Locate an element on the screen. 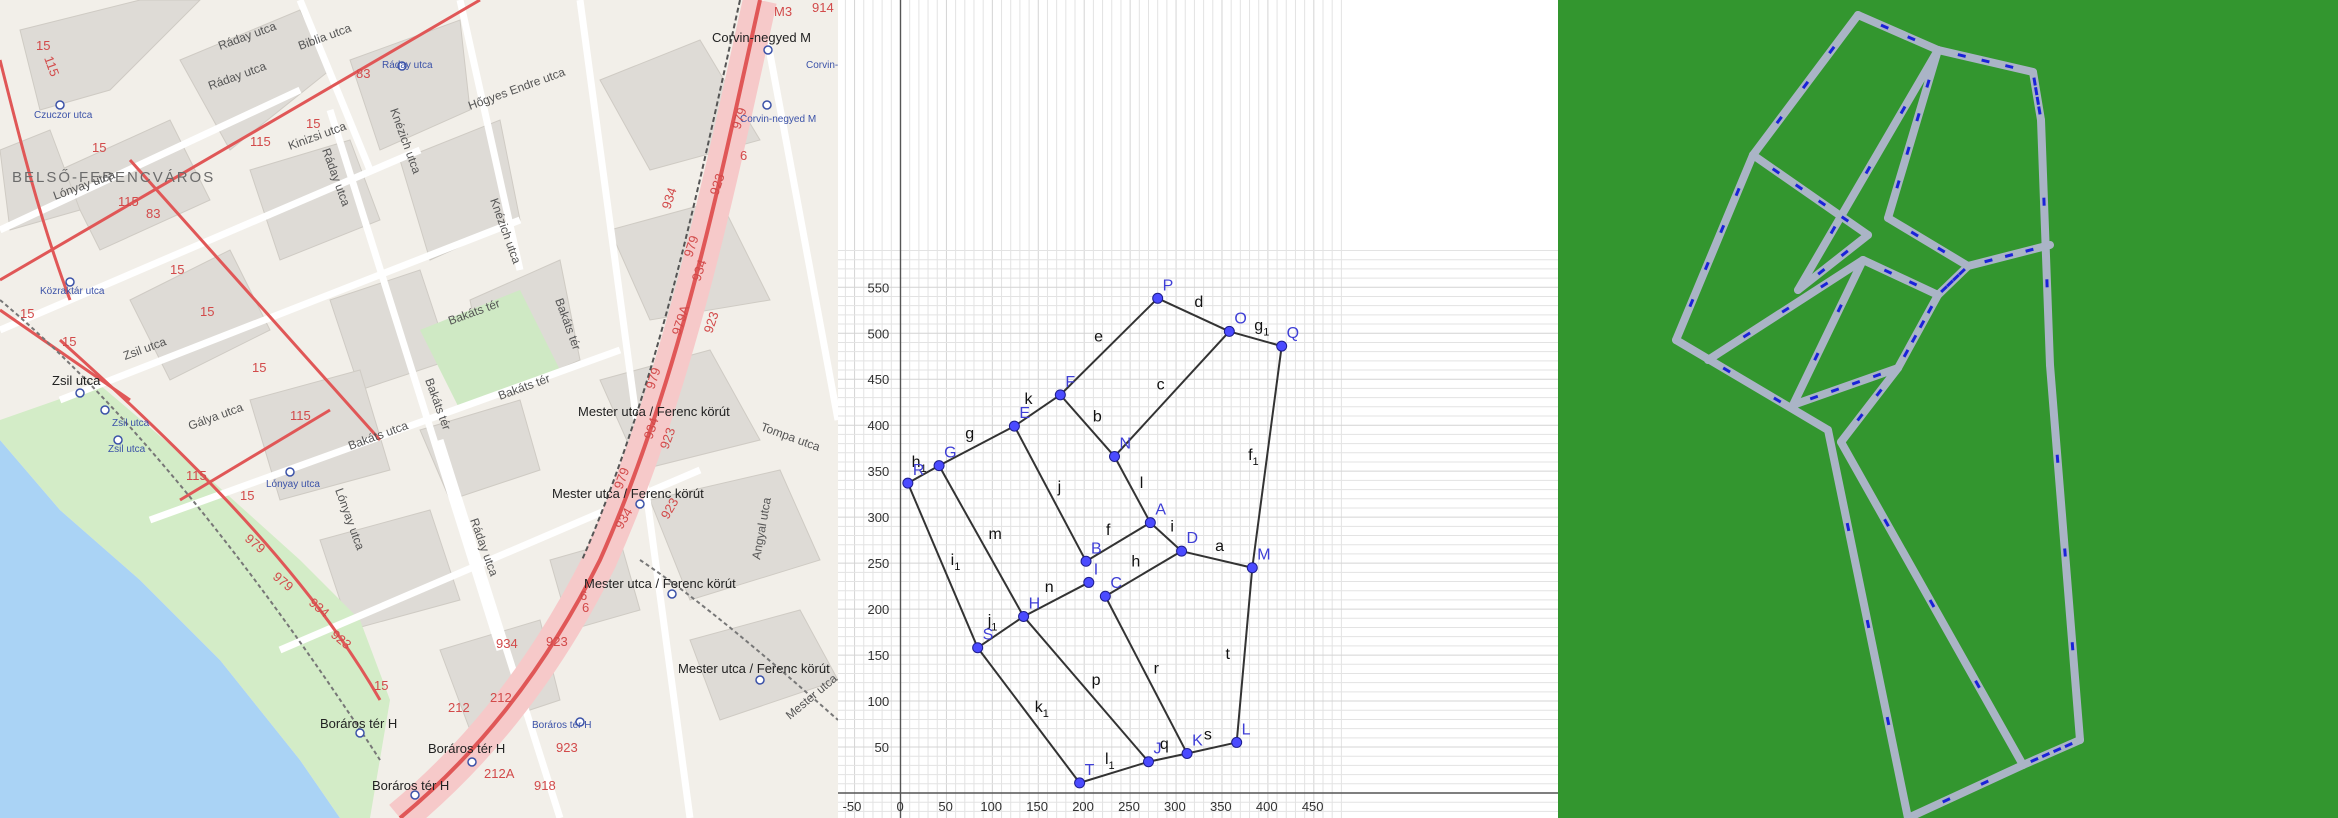  segment-j1 is located at coordinates (1001, 632).